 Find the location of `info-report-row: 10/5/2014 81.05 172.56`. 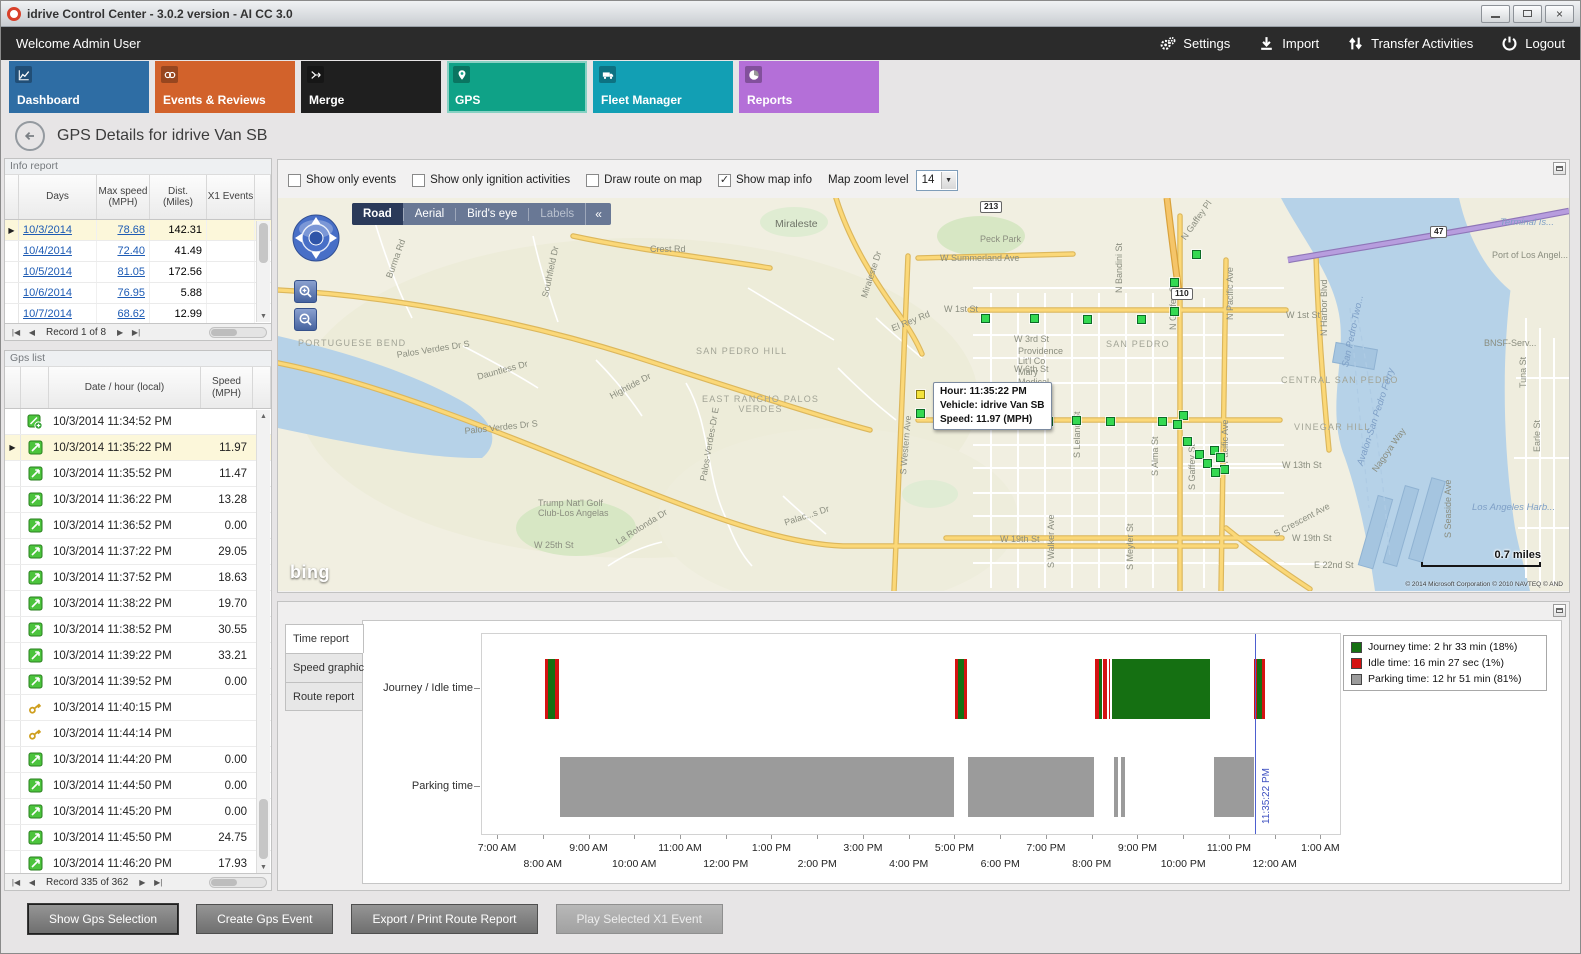

info-report-row: 10/5/2014 81.05 172.56 is located at coordinates (138, 272).